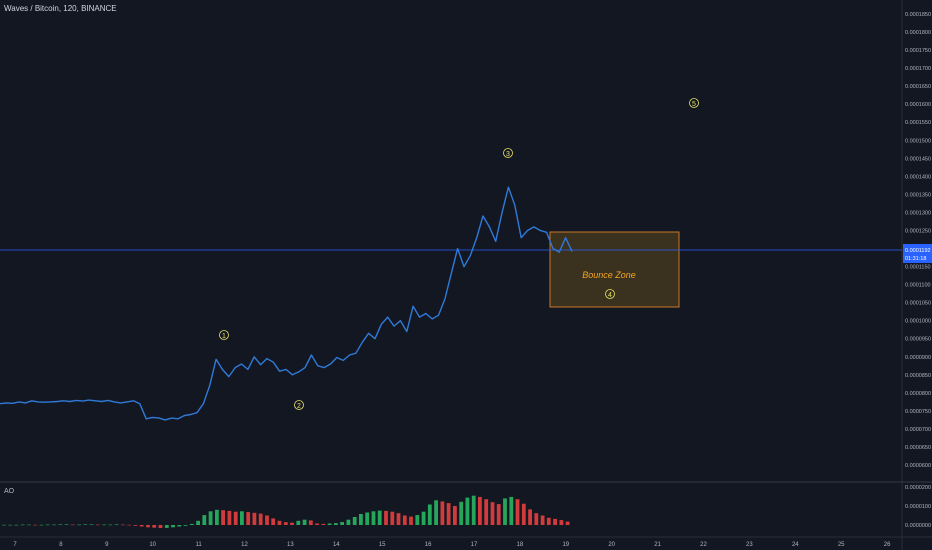 The height and width of the screenshot is (550, 932). I want to click on ao-tick-label: 0.0000100, so click(918, 507).